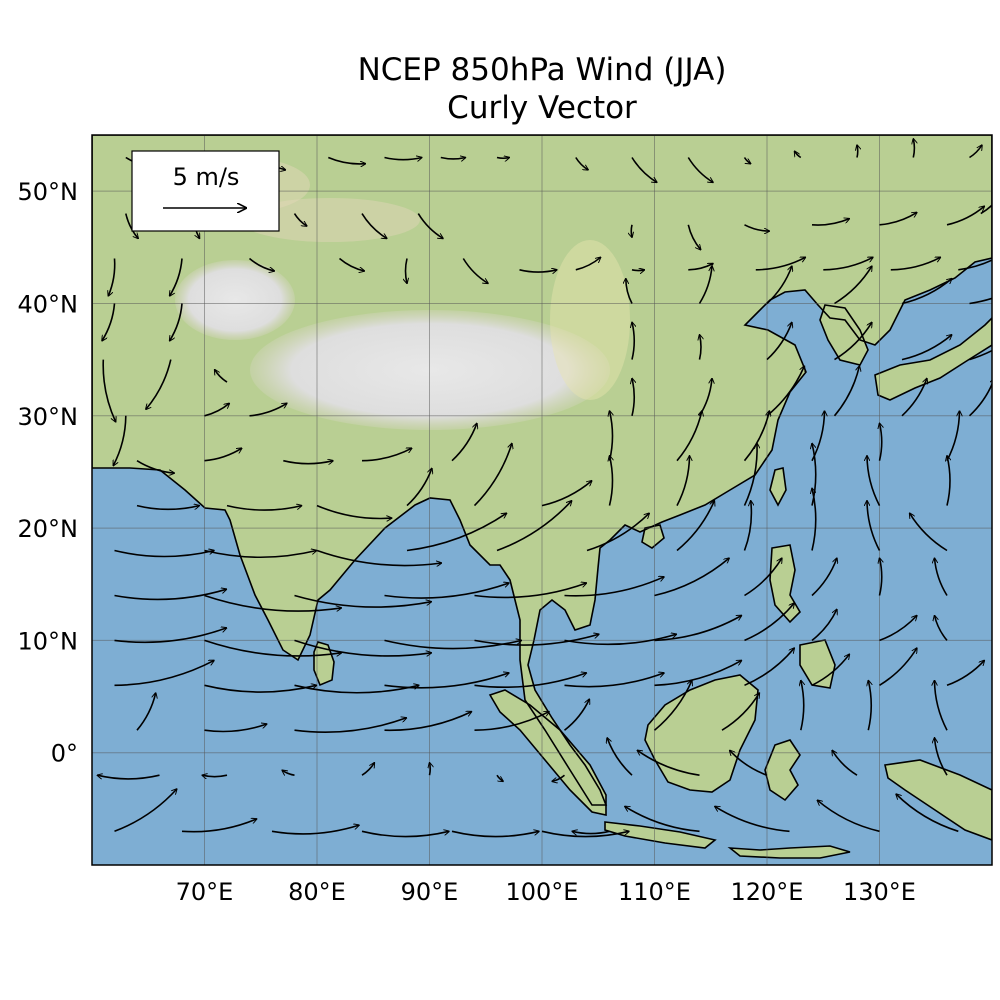  I want to click on lesser-sunda-islands, so click(790, 852).